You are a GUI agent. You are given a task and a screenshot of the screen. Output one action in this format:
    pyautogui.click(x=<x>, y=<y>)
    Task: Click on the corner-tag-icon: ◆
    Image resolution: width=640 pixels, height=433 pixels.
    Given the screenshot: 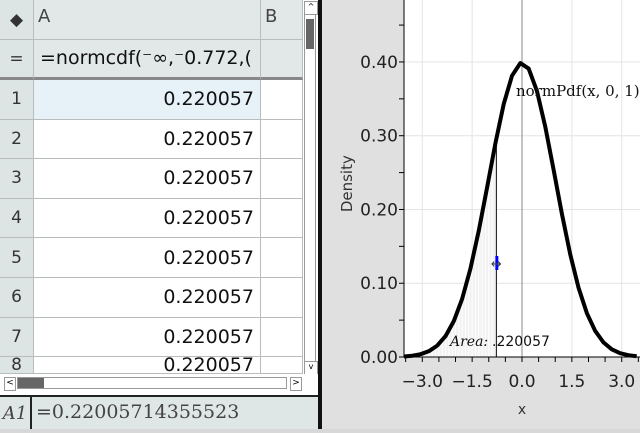 What is the action you would take?
    pyautogui.click(x=17, y=20)
    